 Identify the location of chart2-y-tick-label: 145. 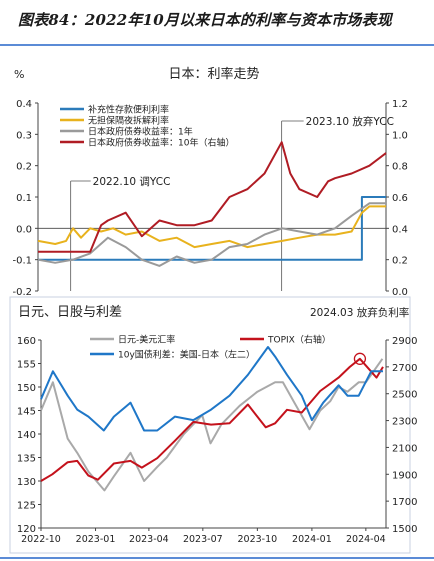
(26, 412).